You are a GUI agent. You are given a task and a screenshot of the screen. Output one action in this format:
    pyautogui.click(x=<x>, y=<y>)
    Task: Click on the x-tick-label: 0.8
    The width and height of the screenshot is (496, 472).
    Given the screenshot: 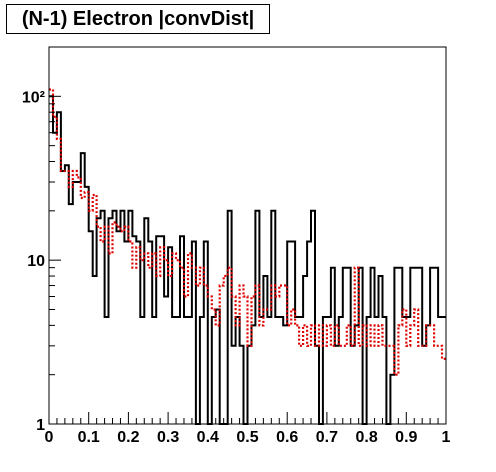 What is the action you would take?
    pyautogui.click(x=366, y=437)
    